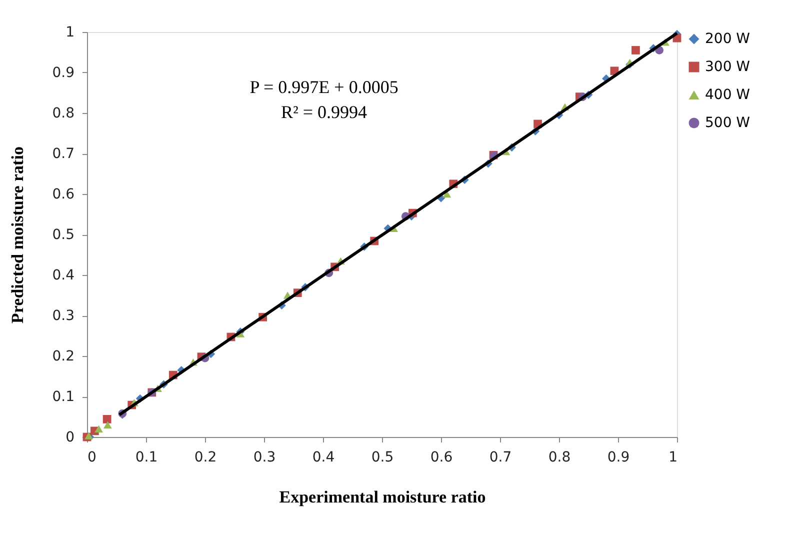 This screenshot has height=538, width=793. I want to click on y-tick-label: 1, so click(70, 32).